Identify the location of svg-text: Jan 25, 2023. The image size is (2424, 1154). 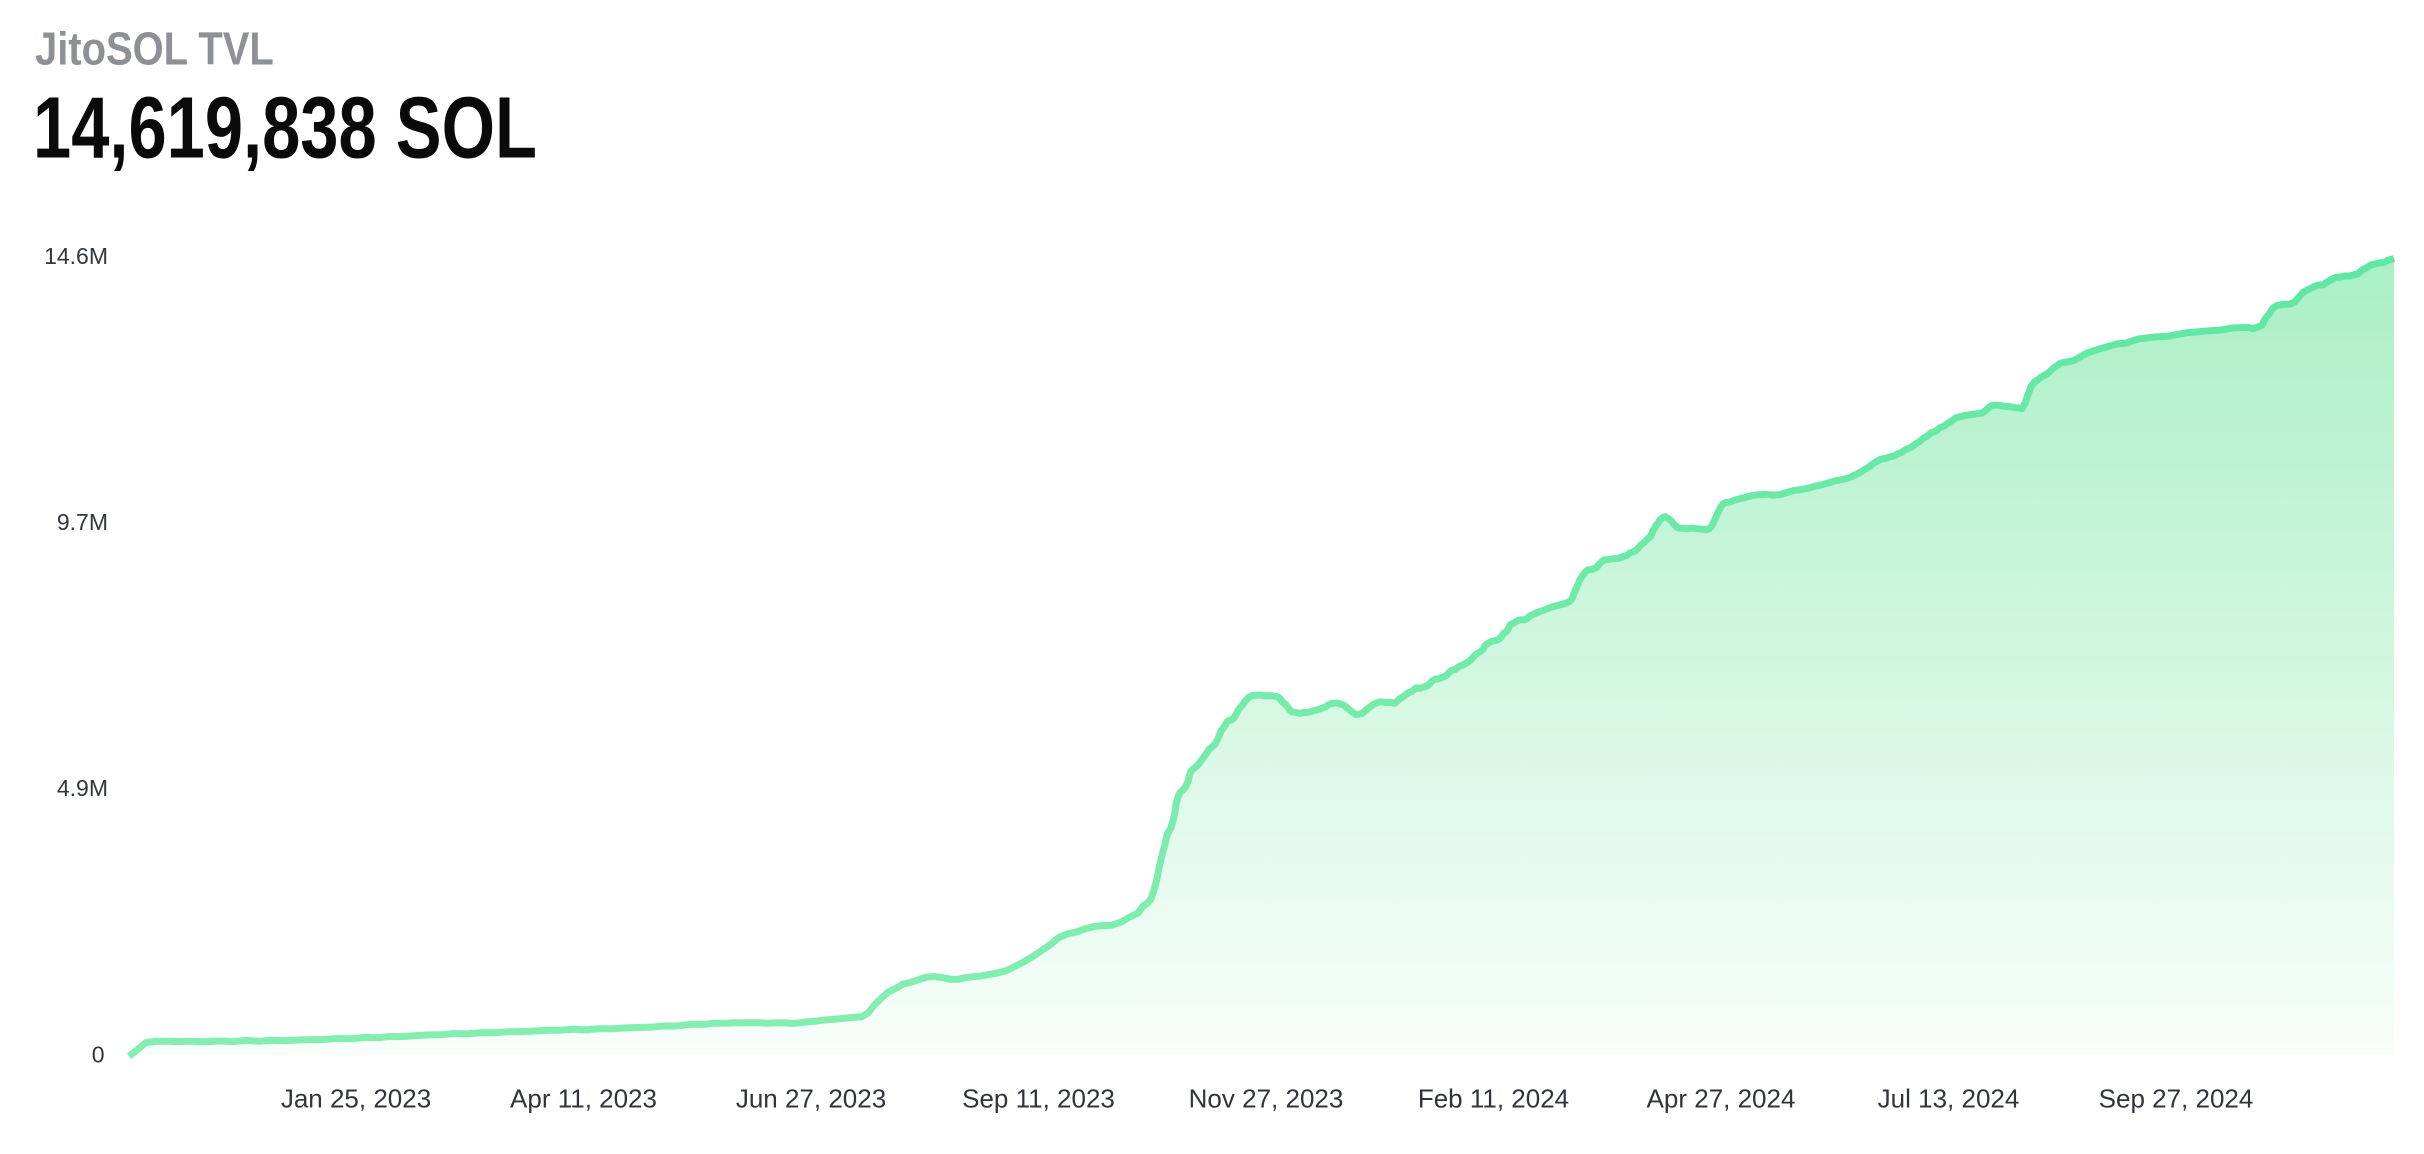
(356, 1099).